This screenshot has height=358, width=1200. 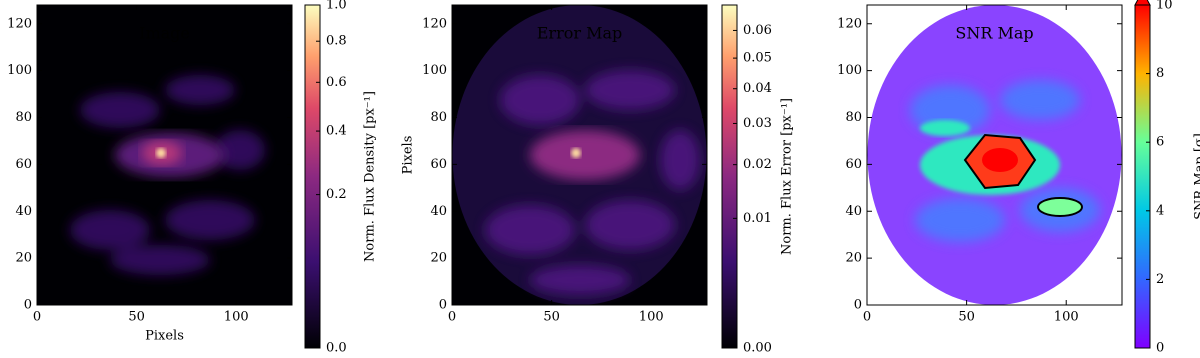 What do you see at coordinates (336, 41) in the screenshot?
I see `colorbar-tick-label: 0.8` at bounding box center [336, 41].